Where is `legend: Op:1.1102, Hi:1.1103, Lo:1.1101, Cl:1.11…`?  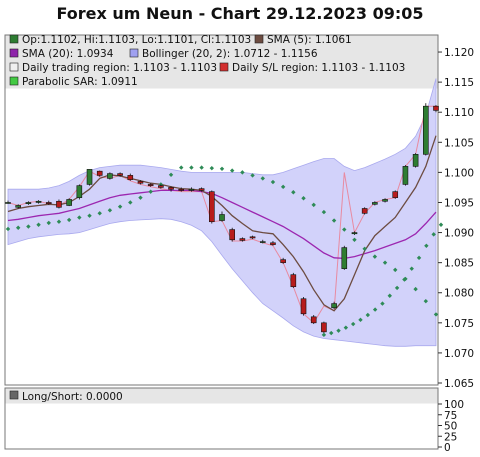 legend: Op:1.1102, Hi:1.1103, Lo:1.1101, Cl:1.11… is located at coordinates (207, 61).